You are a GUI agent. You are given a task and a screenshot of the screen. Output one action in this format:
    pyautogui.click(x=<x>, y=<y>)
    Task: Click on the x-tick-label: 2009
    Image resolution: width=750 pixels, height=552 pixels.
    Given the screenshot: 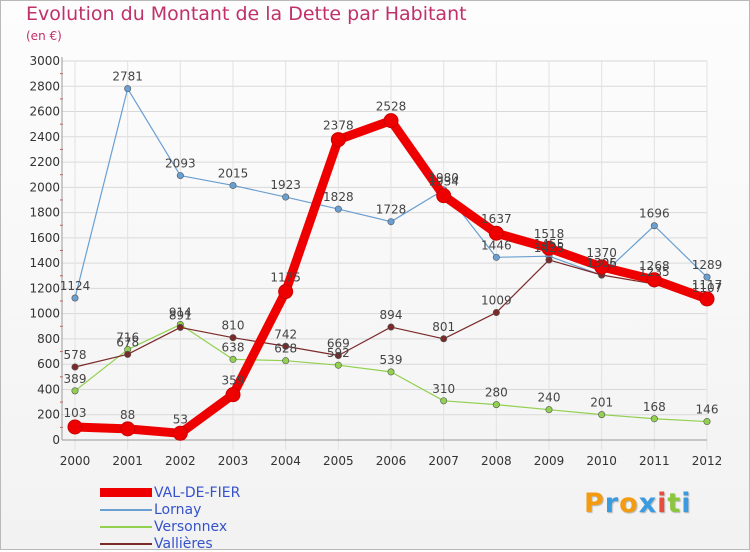 What is the action you would take?
    pyautogui.click(x=549, y=461)
    